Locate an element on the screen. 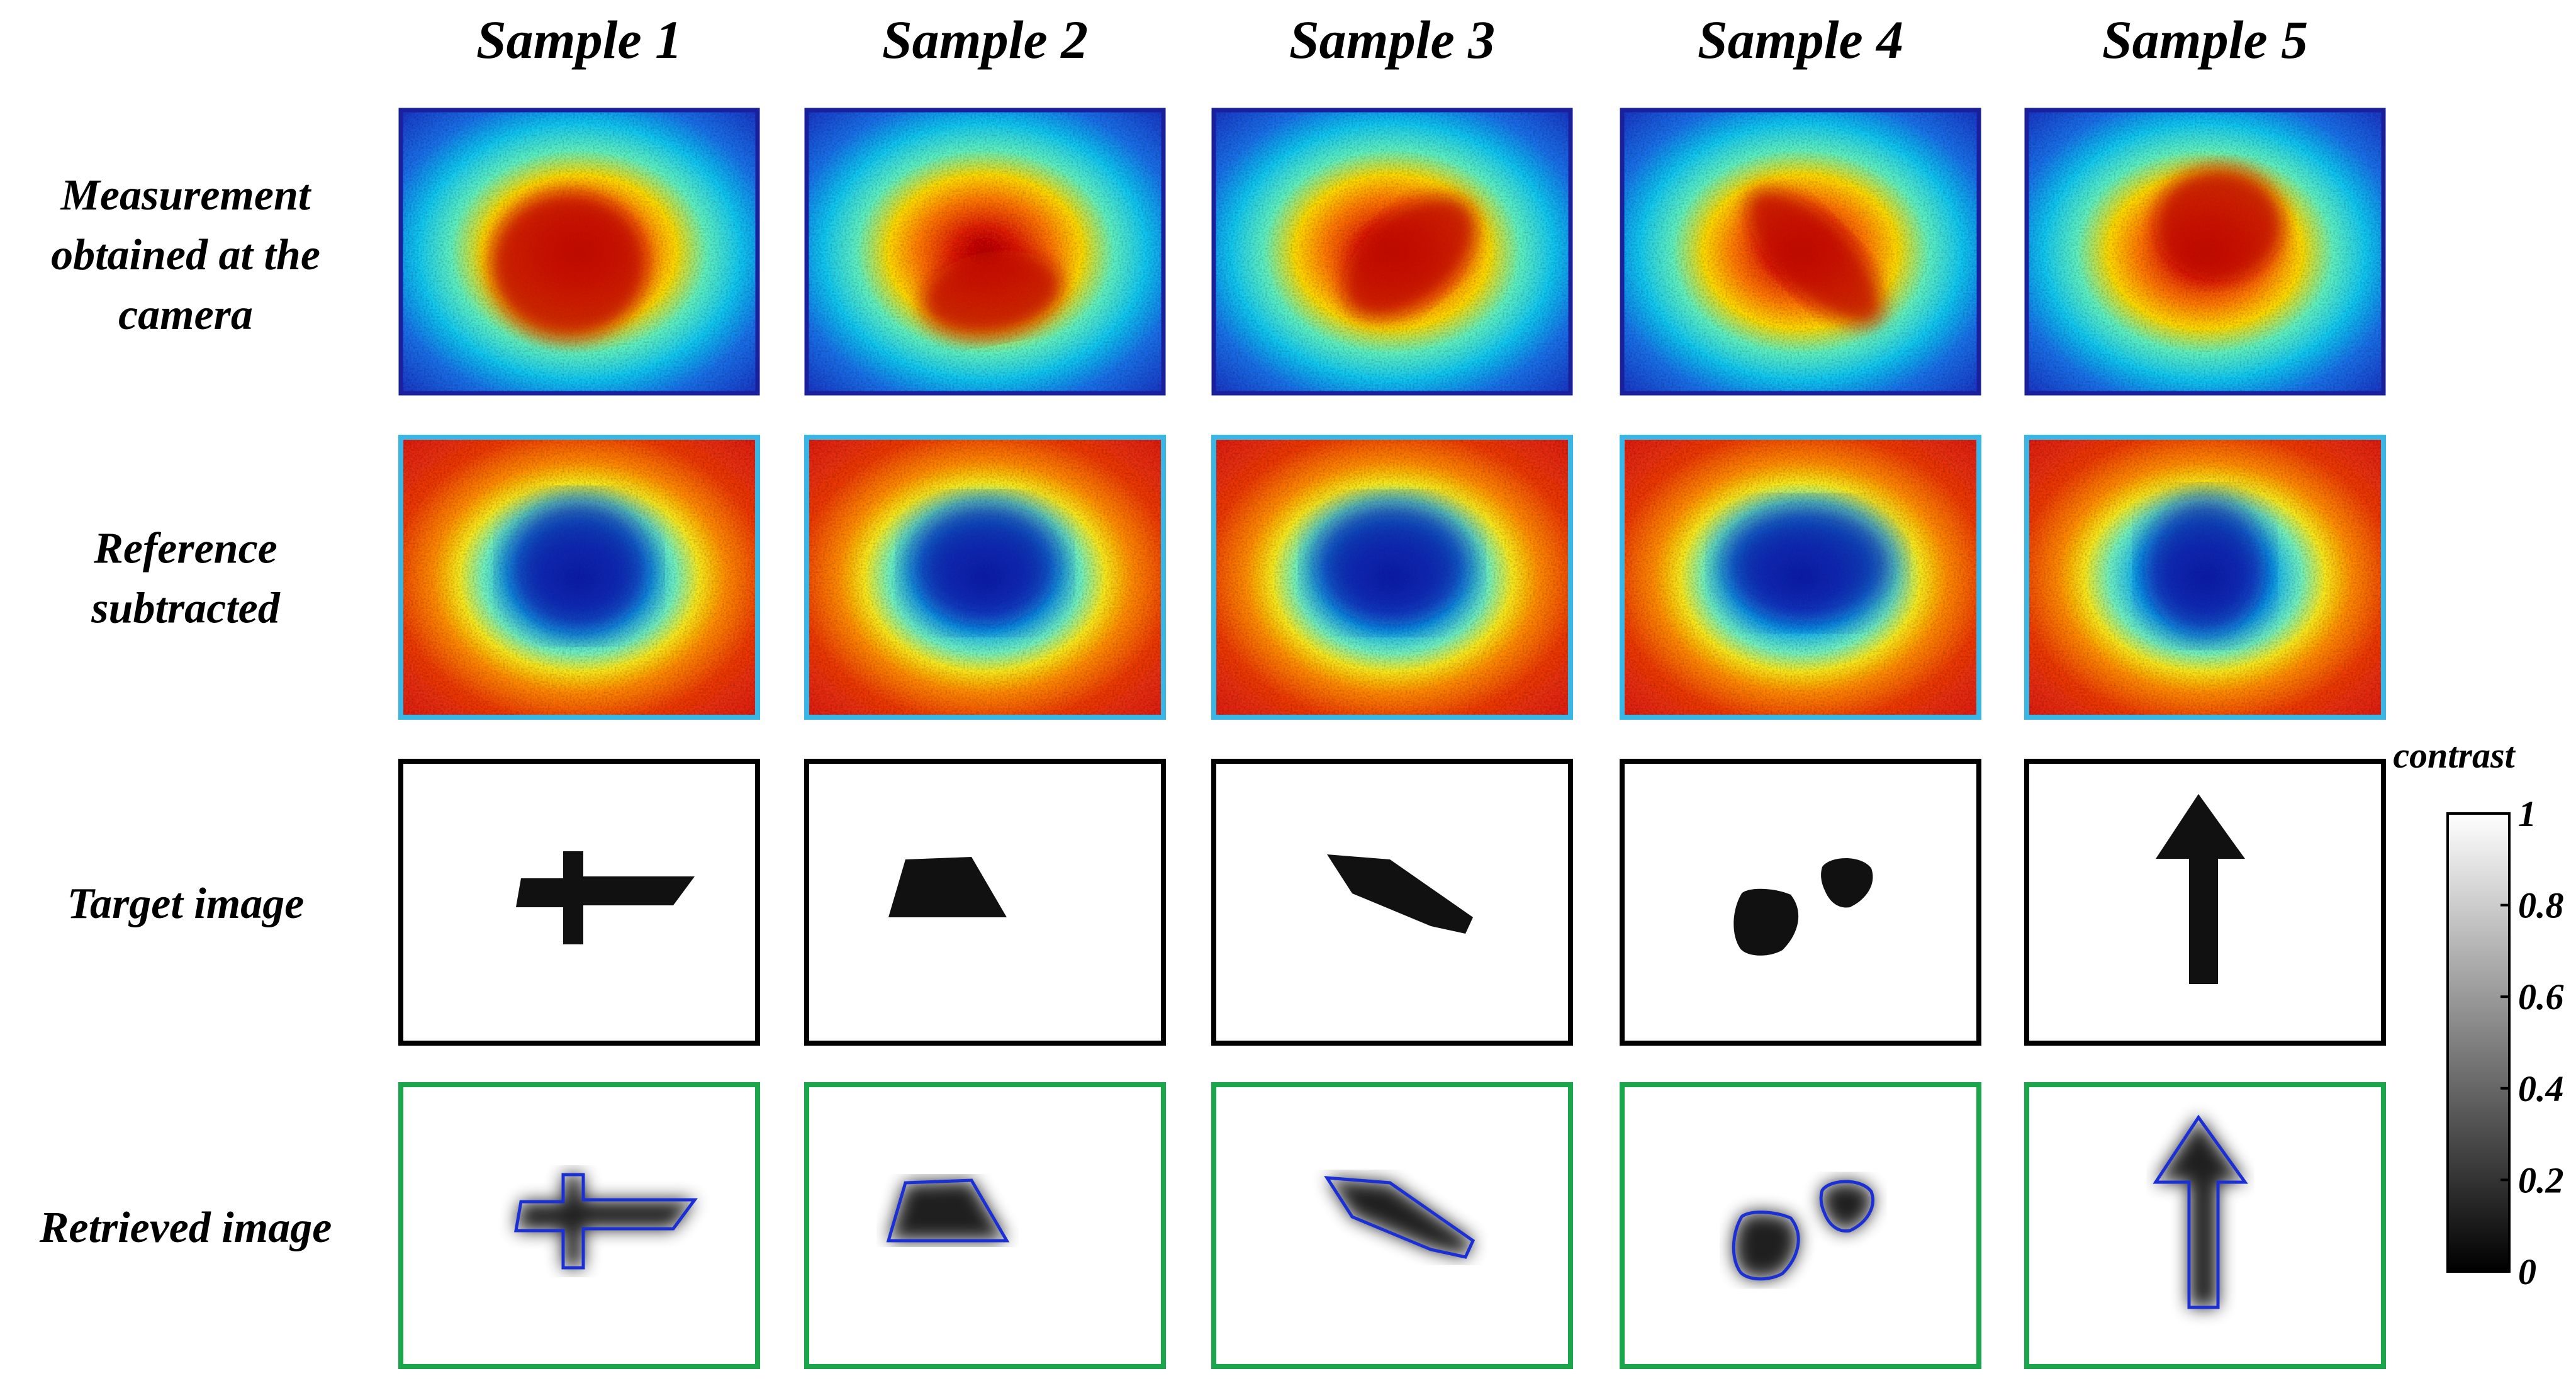 The width and height of the screenshot is (2576, 1381). colorbar-tick-label: 0.4 is located at coordinates (2541, 1088).